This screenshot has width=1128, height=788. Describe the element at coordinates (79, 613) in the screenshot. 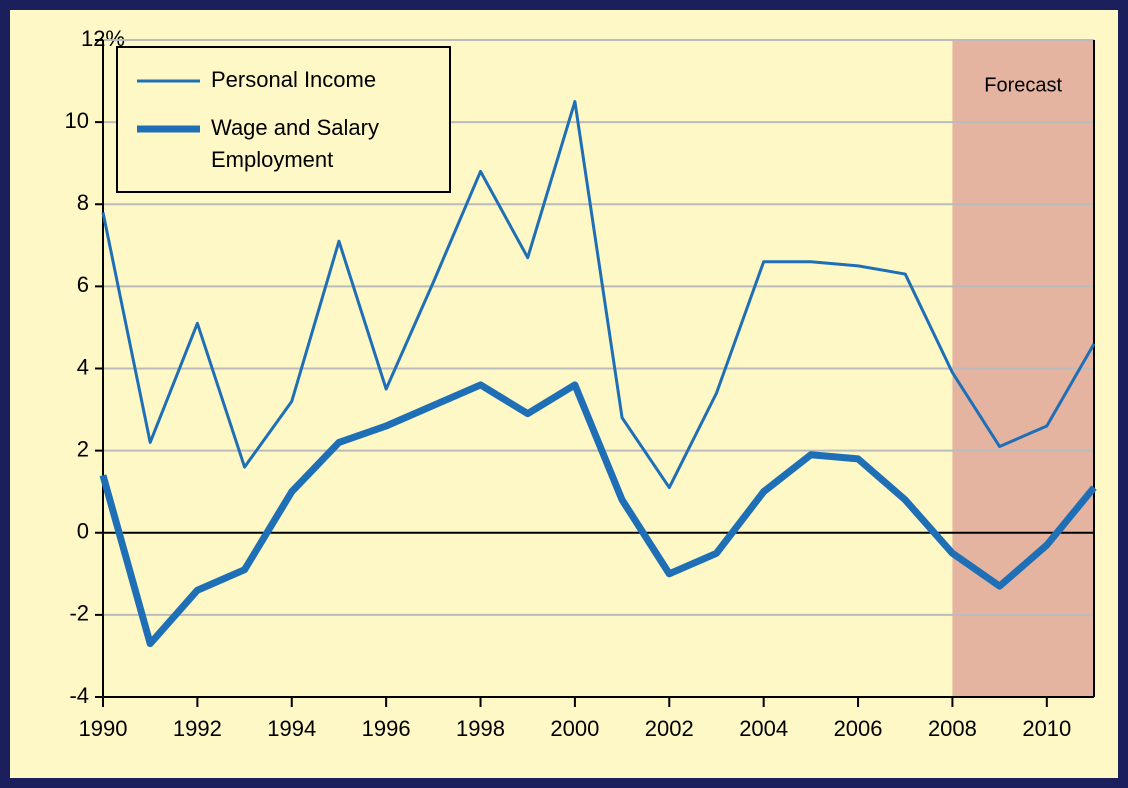

I see `y-tick-label: -2` at that location.